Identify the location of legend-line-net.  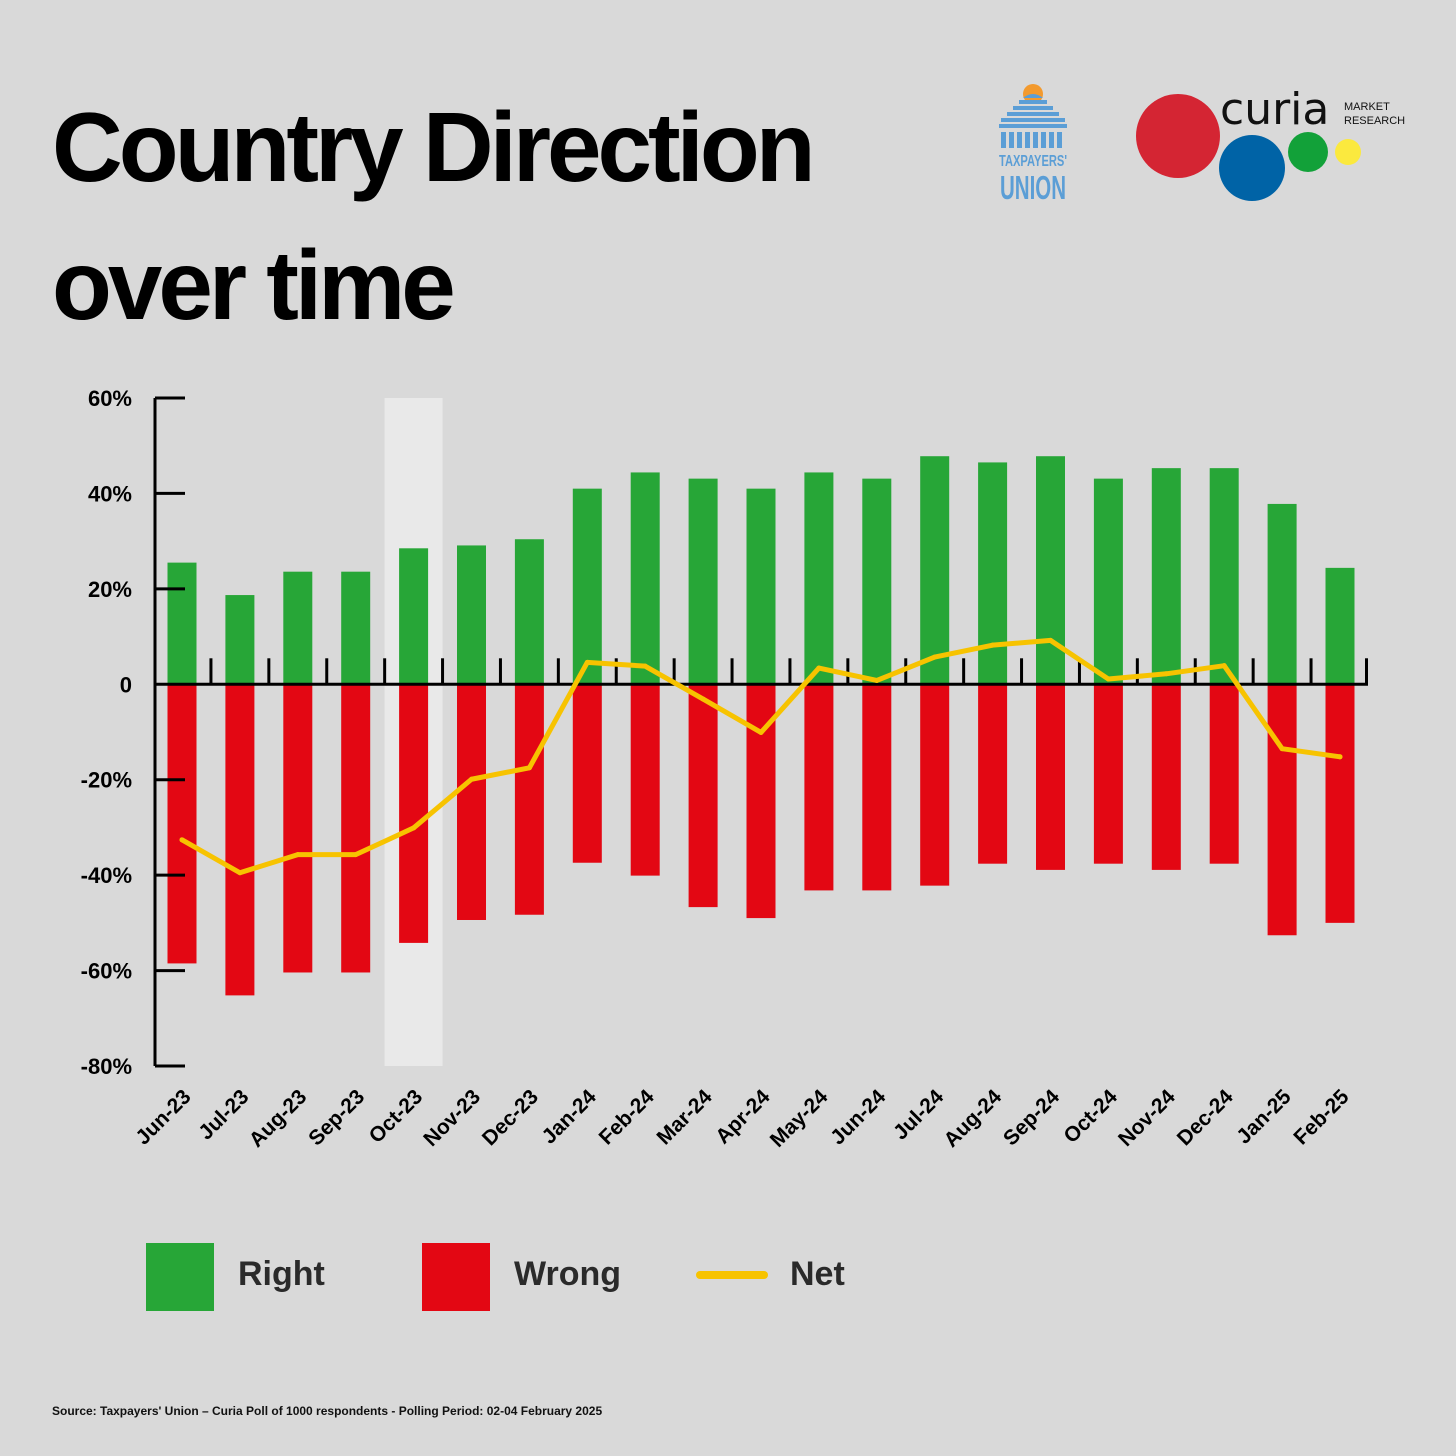
(732, 1275).